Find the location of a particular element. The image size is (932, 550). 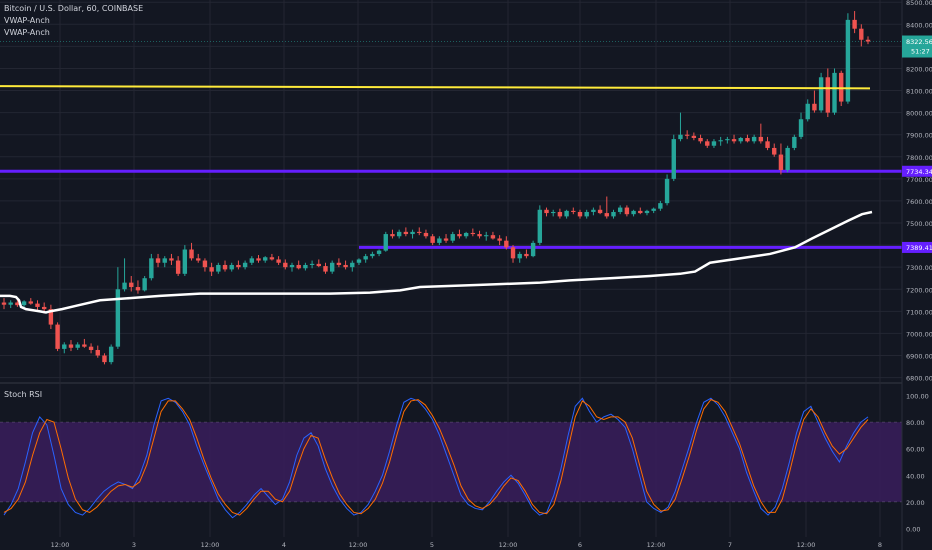

symbol-title: Bitcoin / U.S. Dollar, 60, COINBASE is located at coordinates (74, 8).